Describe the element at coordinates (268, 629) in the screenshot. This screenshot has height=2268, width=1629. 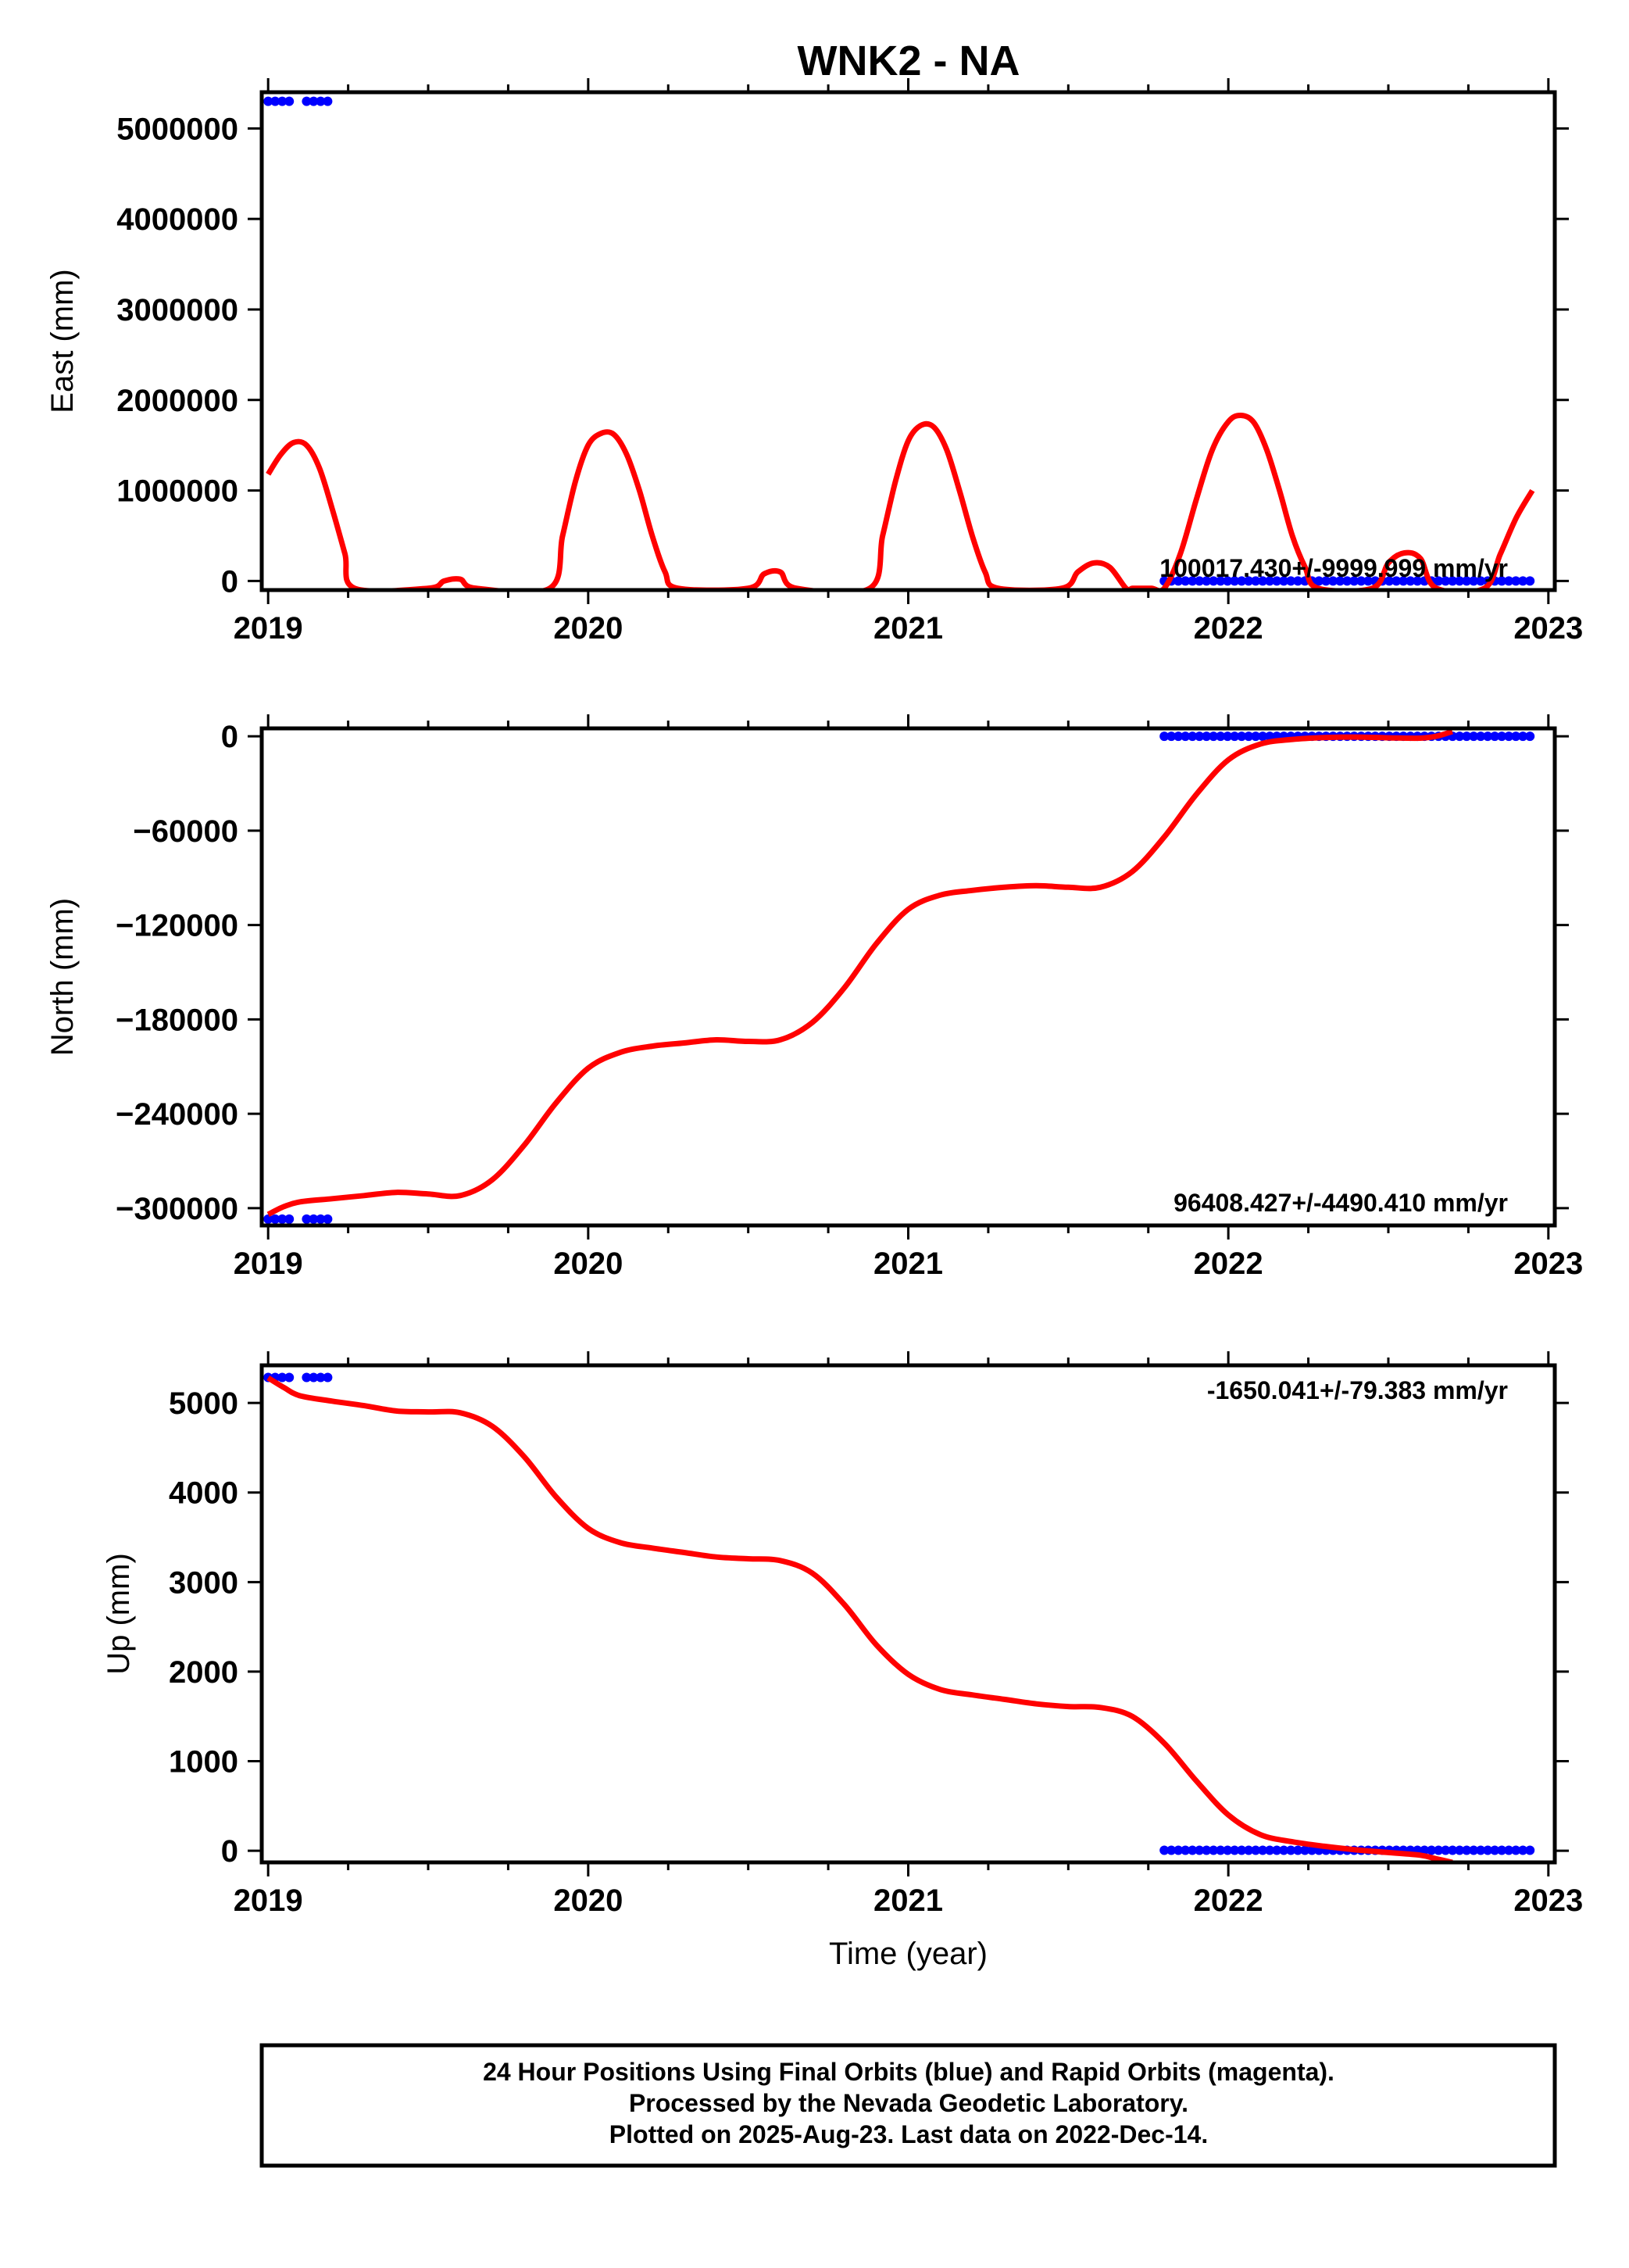
I see `x-tick-label: 2019` at that location.